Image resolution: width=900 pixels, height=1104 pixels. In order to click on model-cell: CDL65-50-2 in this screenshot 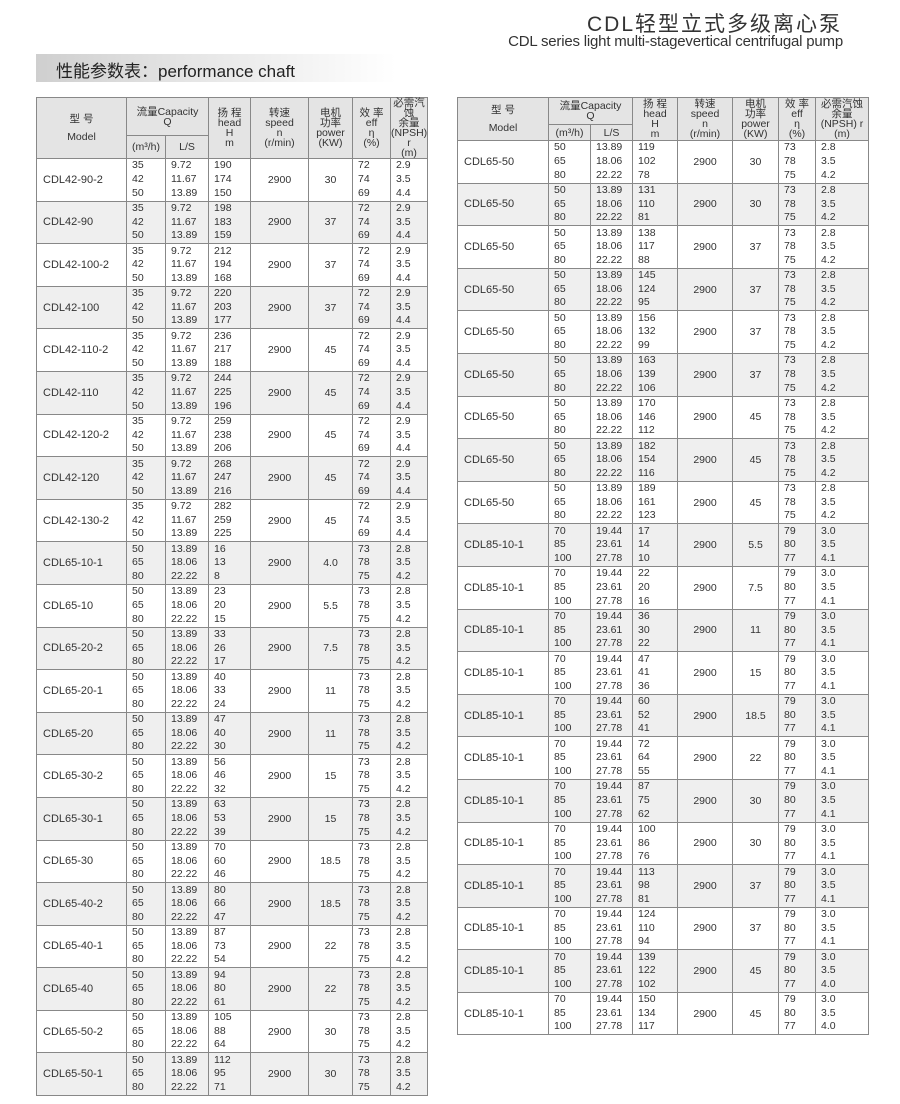, I will do `click(81, 1031)`.